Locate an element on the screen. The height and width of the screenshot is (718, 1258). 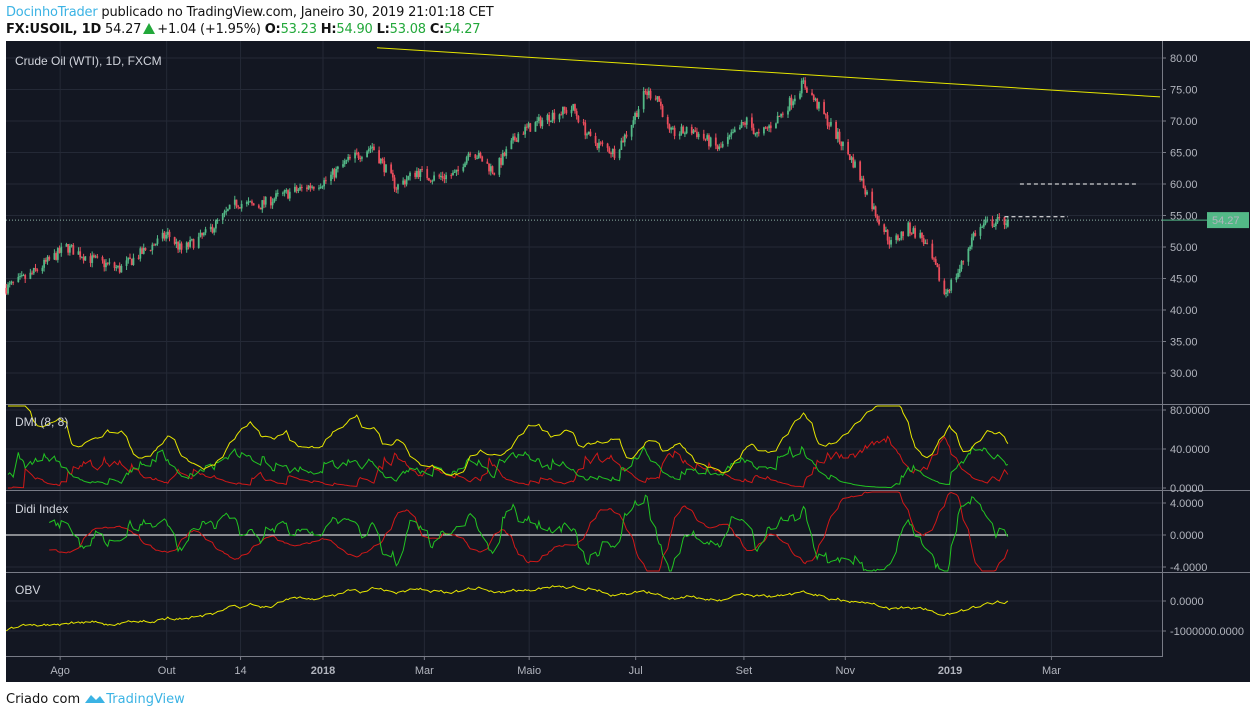
up-arrow-icon is located at coordinates (149, 28).